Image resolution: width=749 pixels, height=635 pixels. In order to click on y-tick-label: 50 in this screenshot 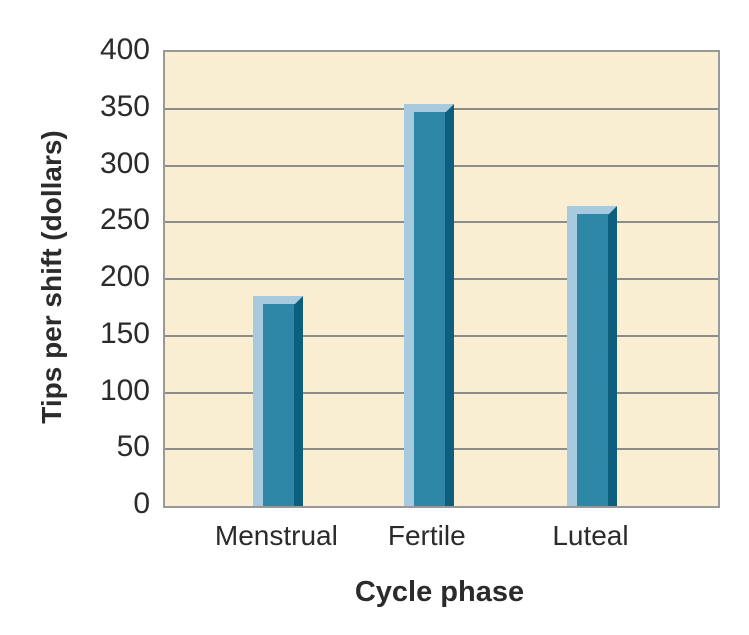, I will do `click(133, 447)`.